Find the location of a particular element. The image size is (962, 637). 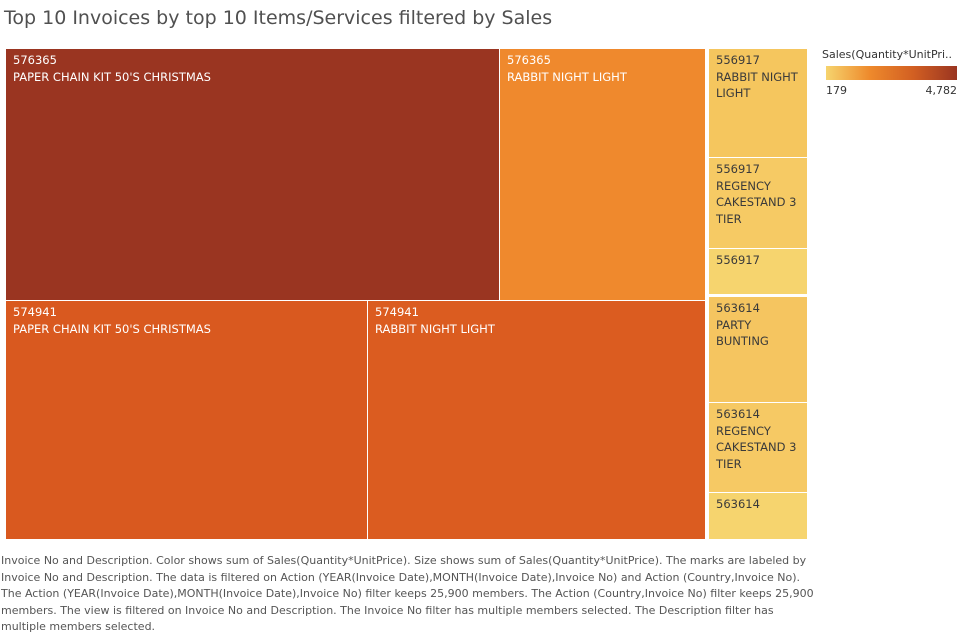

treemap-tile: 574941 PAPER CHAIN KIT 50'S CHRISTMAS is located at coordinates (186, 420).